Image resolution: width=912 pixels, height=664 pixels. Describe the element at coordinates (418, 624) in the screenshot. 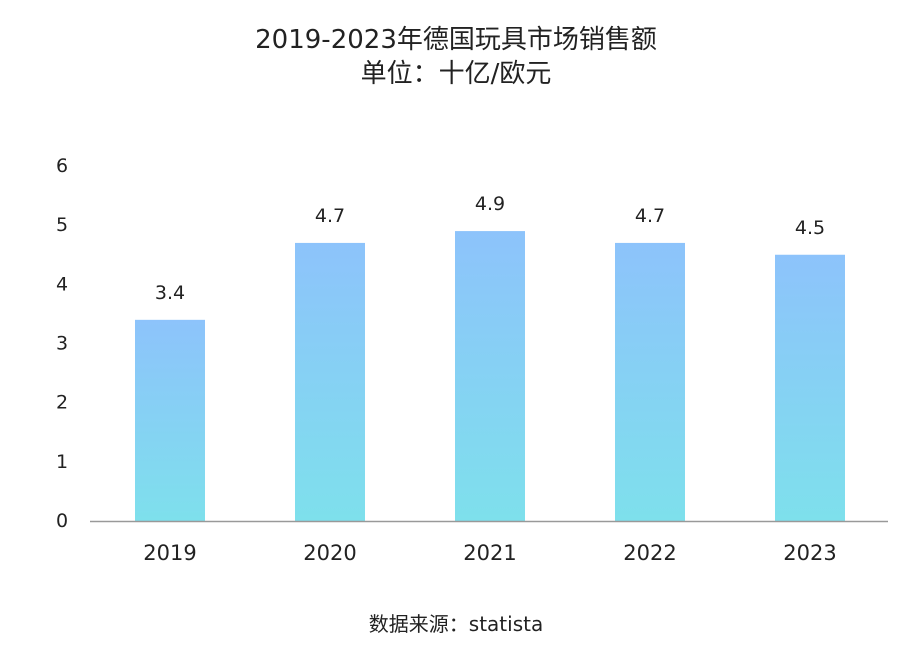

I see `source-label: 数据来源：` at that location.